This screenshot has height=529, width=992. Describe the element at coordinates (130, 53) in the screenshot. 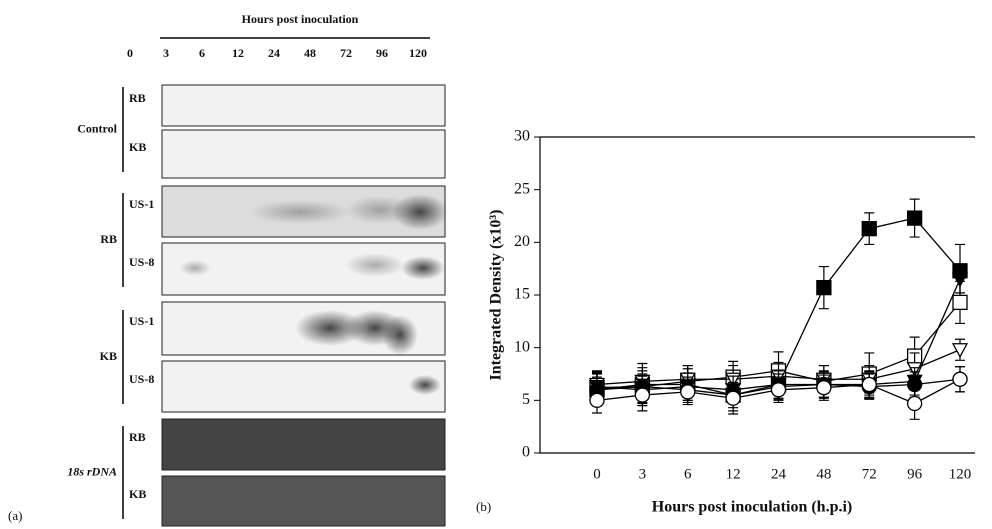

I see `lane-label: 0` at that location.